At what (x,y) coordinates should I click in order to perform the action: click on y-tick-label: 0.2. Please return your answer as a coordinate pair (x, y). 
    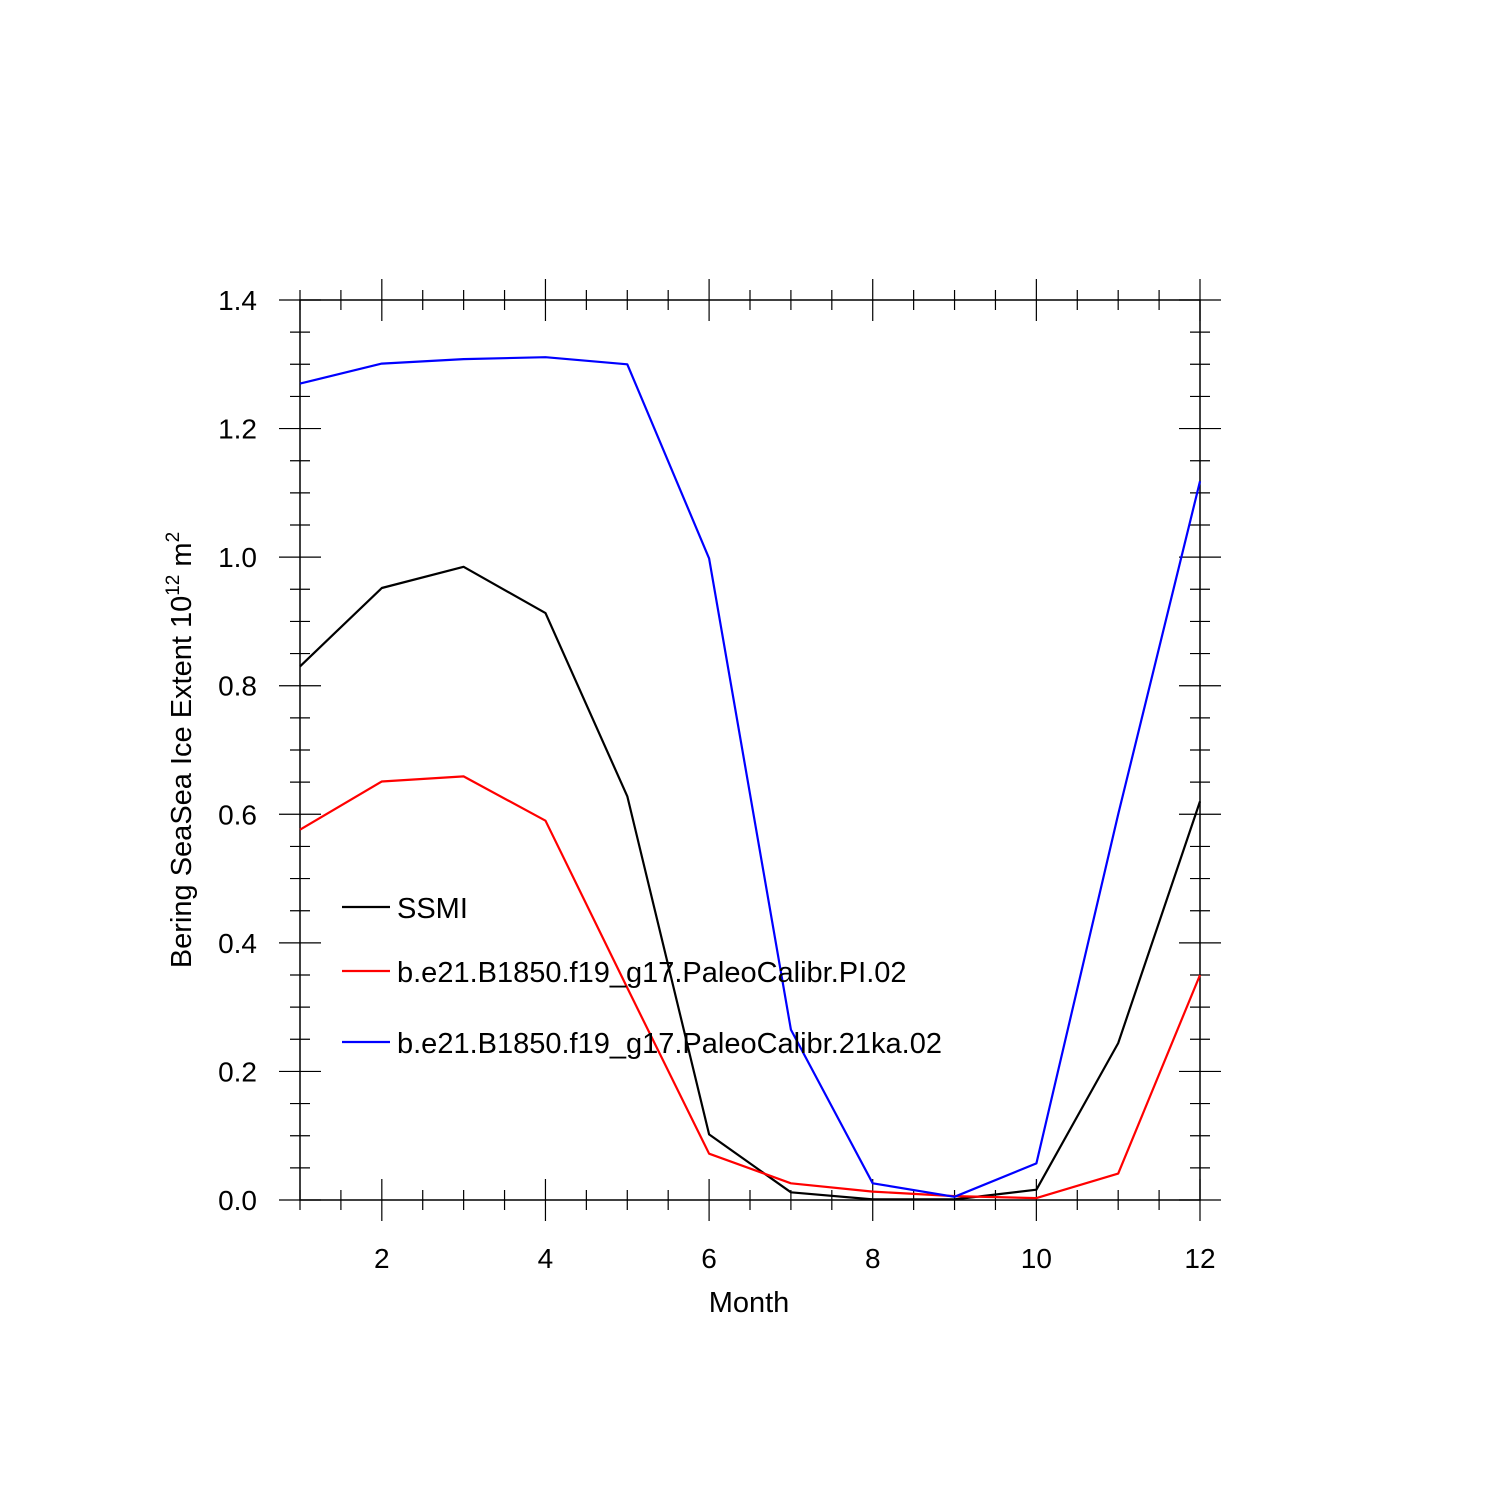
    Looking at the image, I should click on (237, 1071).